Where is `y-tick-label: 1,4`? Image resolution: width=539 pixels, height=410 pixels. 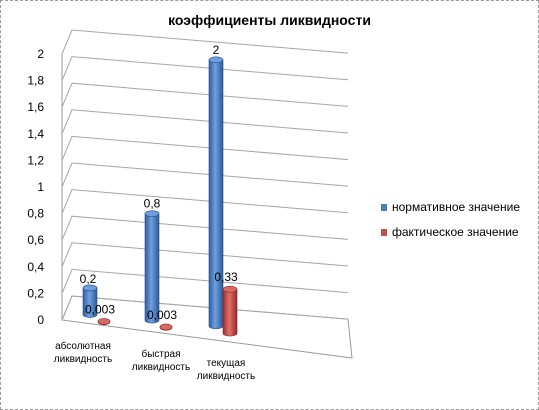 y-tick-label: 1,4 is located at coordinates (35, 134).